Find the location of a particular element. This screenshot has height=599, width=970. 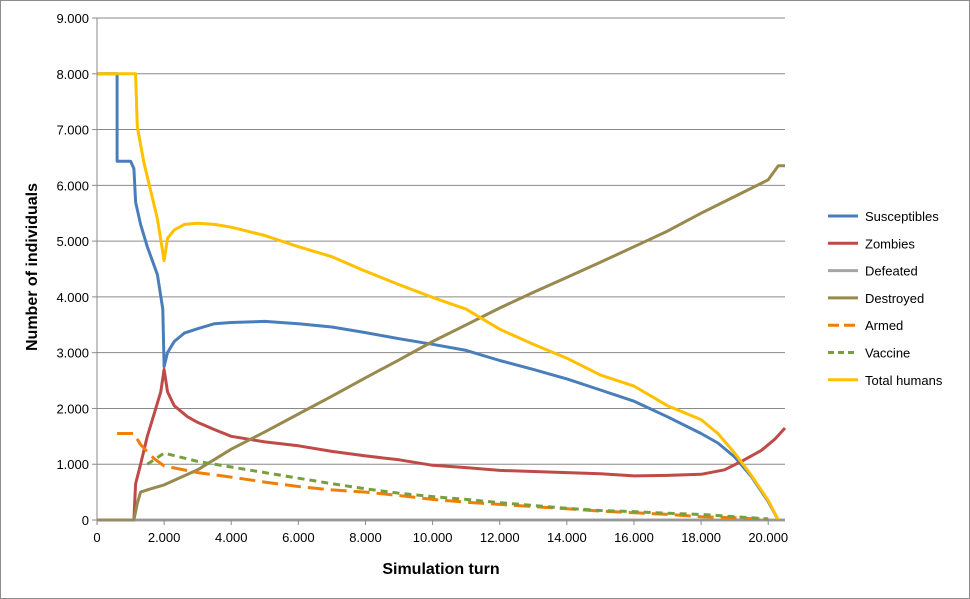

legend-label: Defeated is located at coordinates (891, 271).